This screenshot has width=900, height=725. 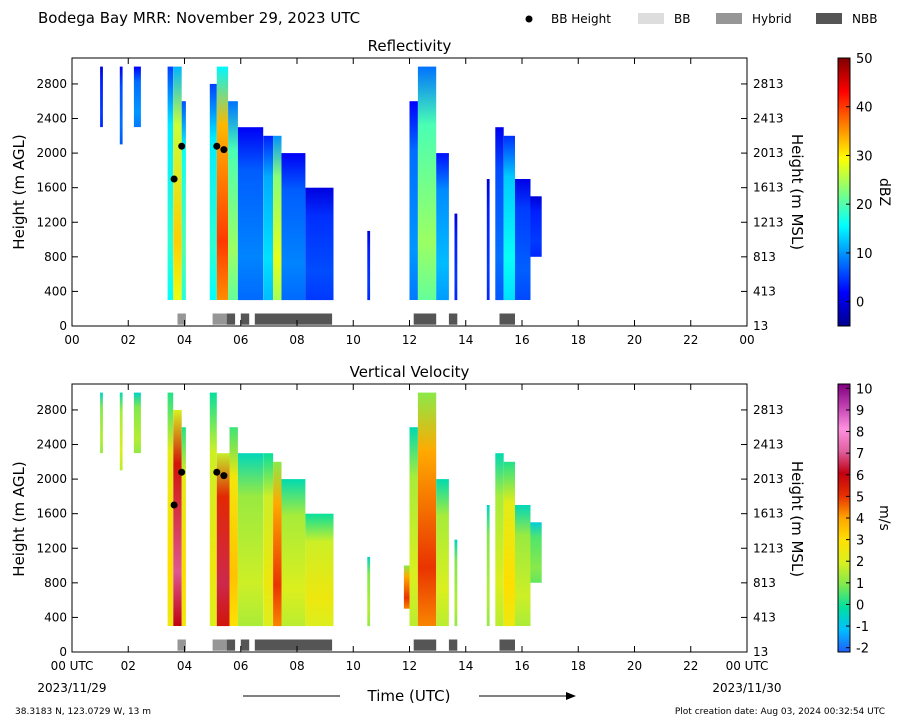 What do you see at coordinates (768, 119) in the screenshot?
I see `reflectivity-y-tick-label-right: 2413` at bounding box center [768, 119].